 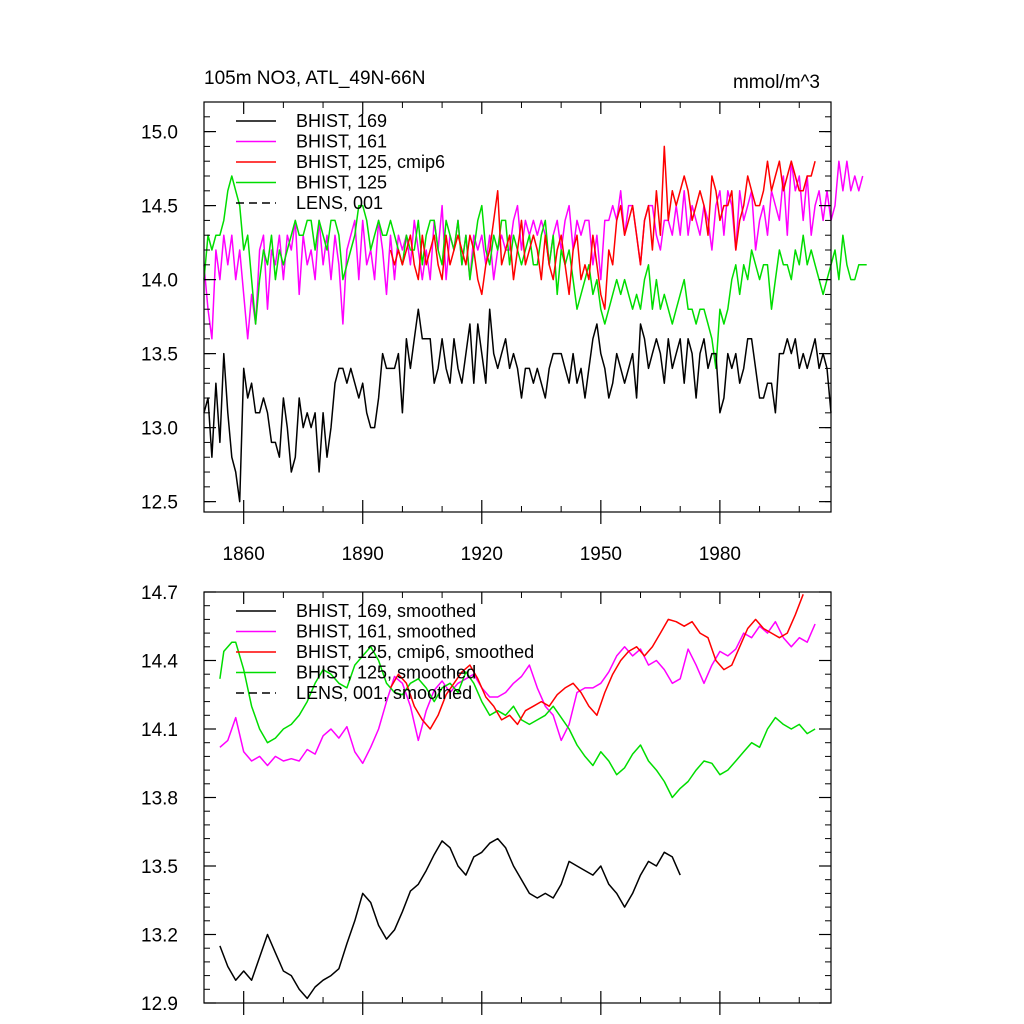 What do you see at coordinates (159, 1004) in the screenshot?
I see `y-tick-label: 12.9` at bounding box center [159, 1004].